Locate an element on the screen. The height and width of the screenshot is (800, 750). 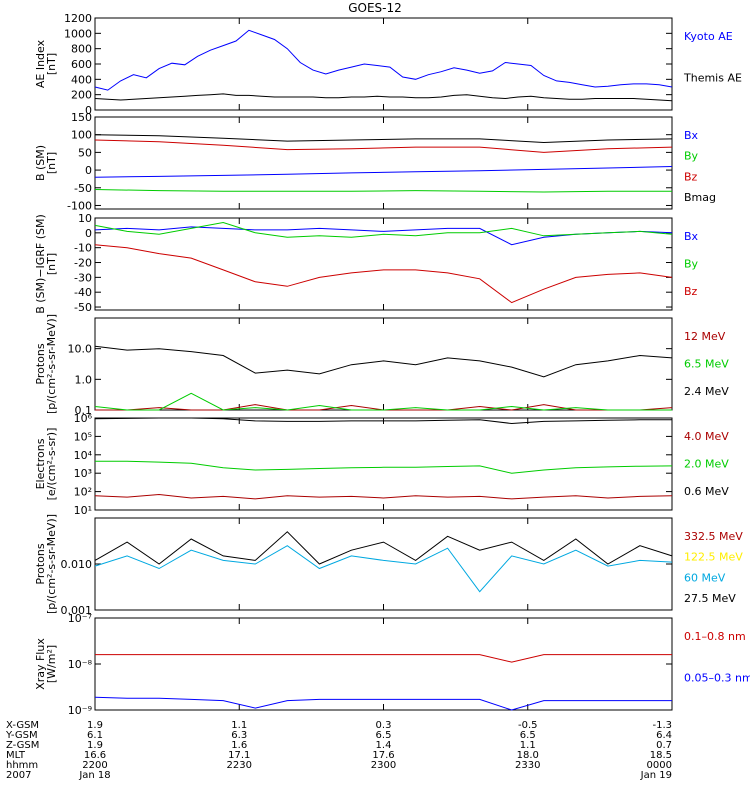
series-line-0-1-0-8-nm is located at coordinates (383, 658).